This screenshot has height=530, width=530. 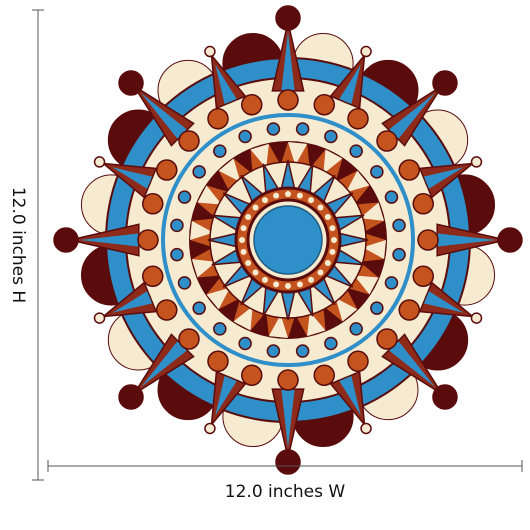 I want to click on center, so click(x=288, y=240).